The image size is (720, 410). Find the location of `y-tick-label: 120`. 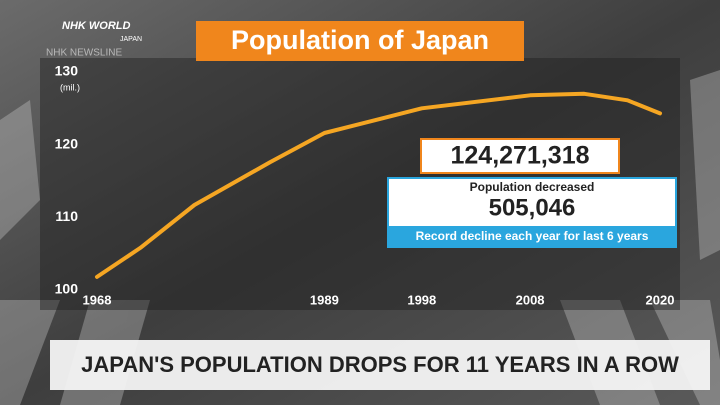

y-tick-label: 120 is located at coordinates (67, 143).